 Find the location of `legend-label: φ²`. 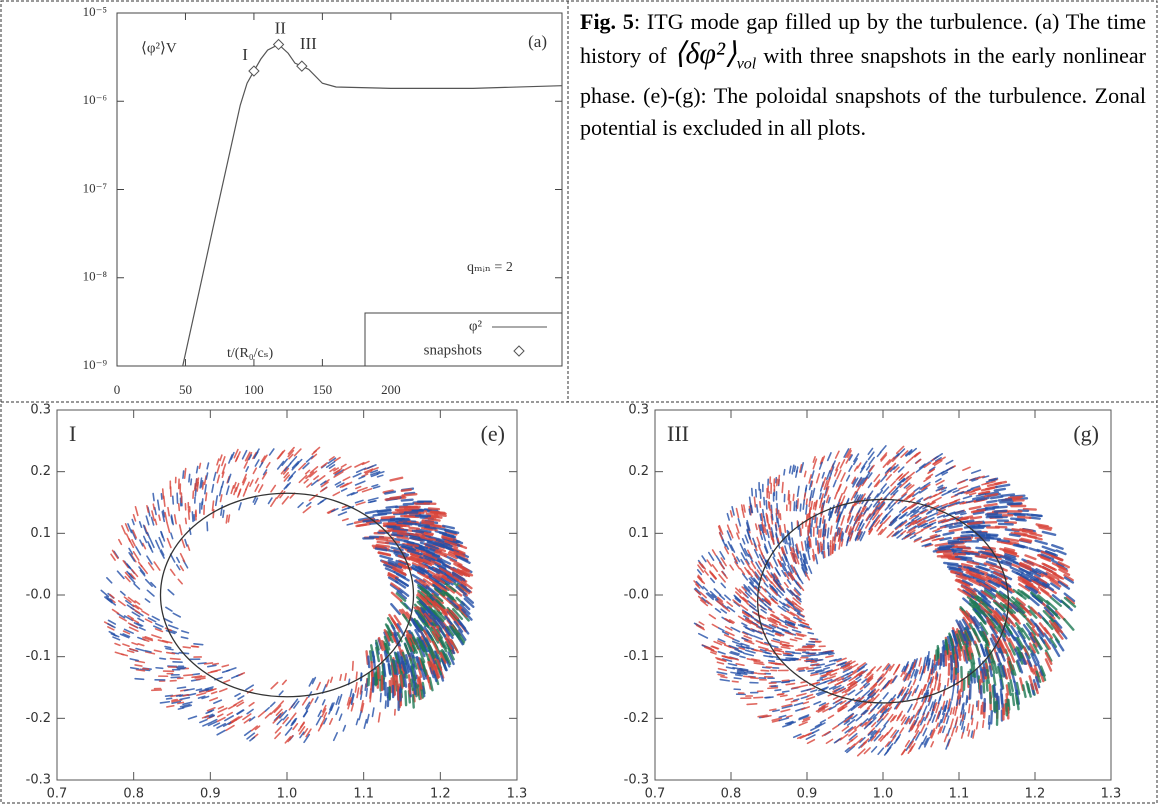

legend-label: φ² is located at coordinates (476, 326).